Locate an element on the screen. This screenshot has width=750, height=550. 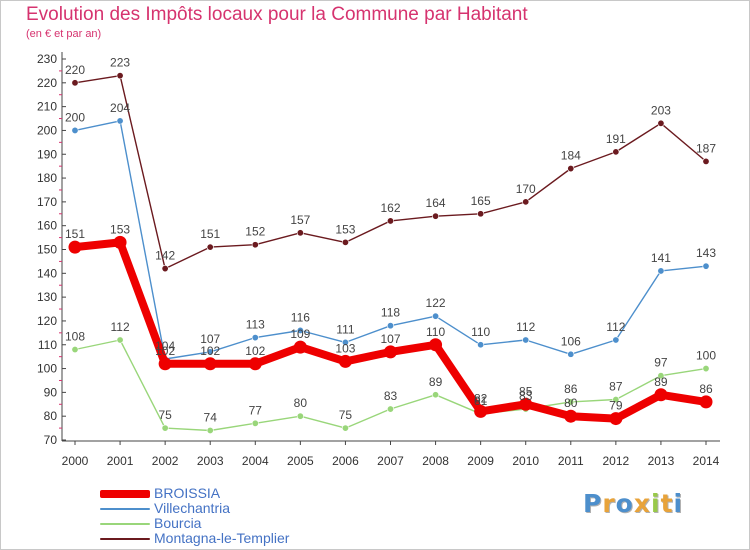
data-label-villechantria: 111 is located at coordinates (345, 329).